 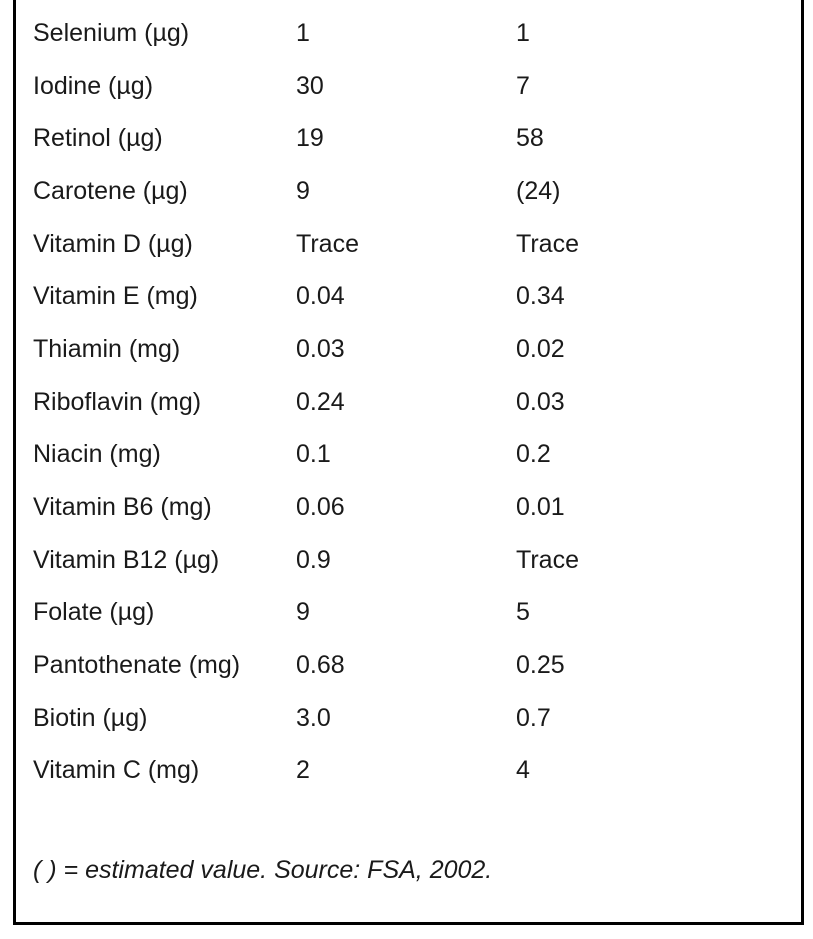 What do you see at coordinates (383, 138) in the screenshot?
I see `table-row: Retinol (µg) 19 58` at bounding box center [383, 138].